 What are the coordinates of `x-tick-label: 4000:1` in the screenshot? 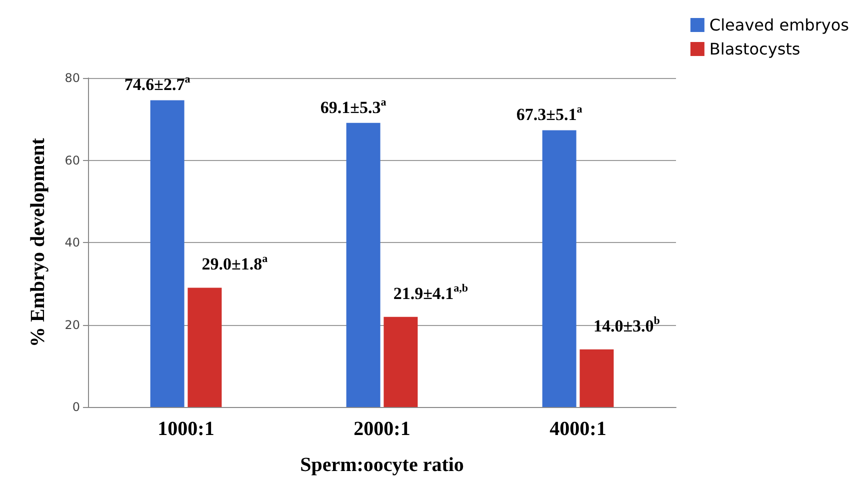 It's located at (578, 429).